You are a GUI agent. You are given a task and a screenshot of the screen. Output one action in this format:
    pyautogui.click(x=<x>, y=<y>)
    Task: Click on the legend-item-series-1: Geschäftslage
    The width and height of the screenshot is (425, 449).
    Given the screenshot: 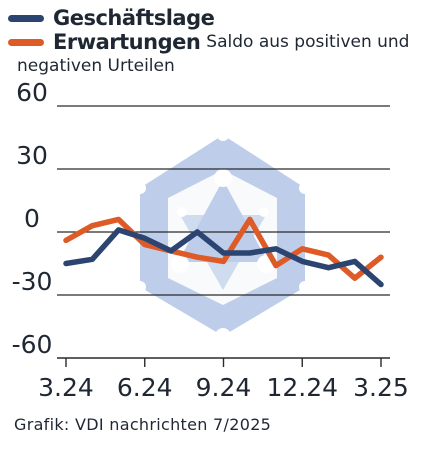 What is the action you would take?
    pyautogui.click(x=215, y=18)
    